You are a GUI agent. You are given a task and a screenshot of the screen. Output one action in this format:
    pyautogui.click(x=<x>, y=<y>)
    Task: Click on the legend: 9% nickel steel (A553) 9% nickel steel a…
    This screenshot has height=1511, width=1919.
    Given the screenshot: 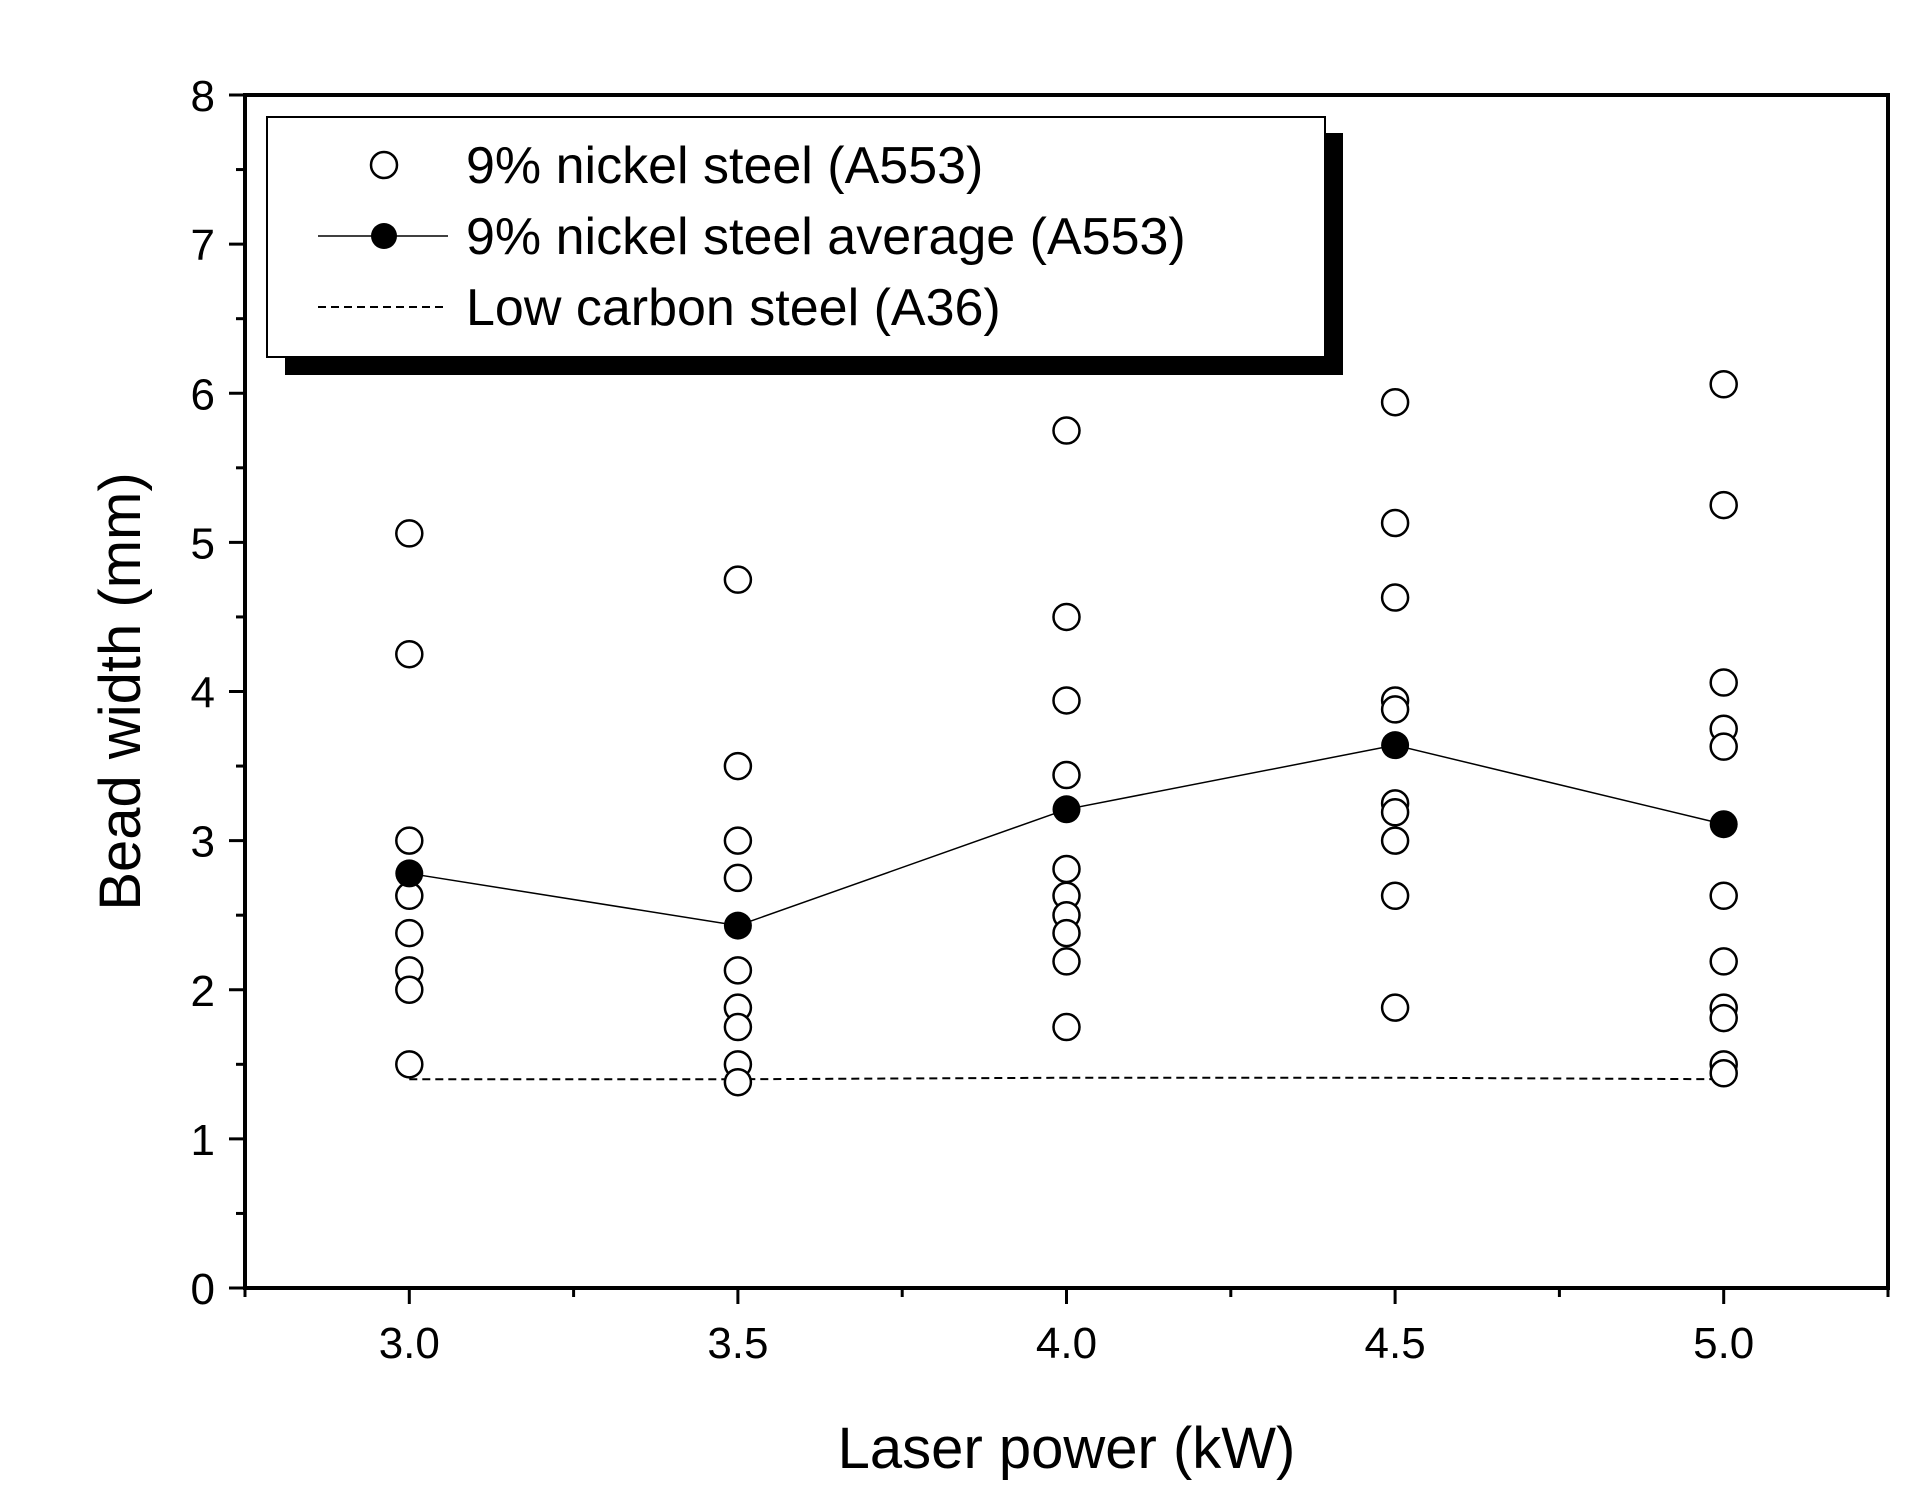 What is the action you would take?
    pyautogui.click(x=804, y=245)
    